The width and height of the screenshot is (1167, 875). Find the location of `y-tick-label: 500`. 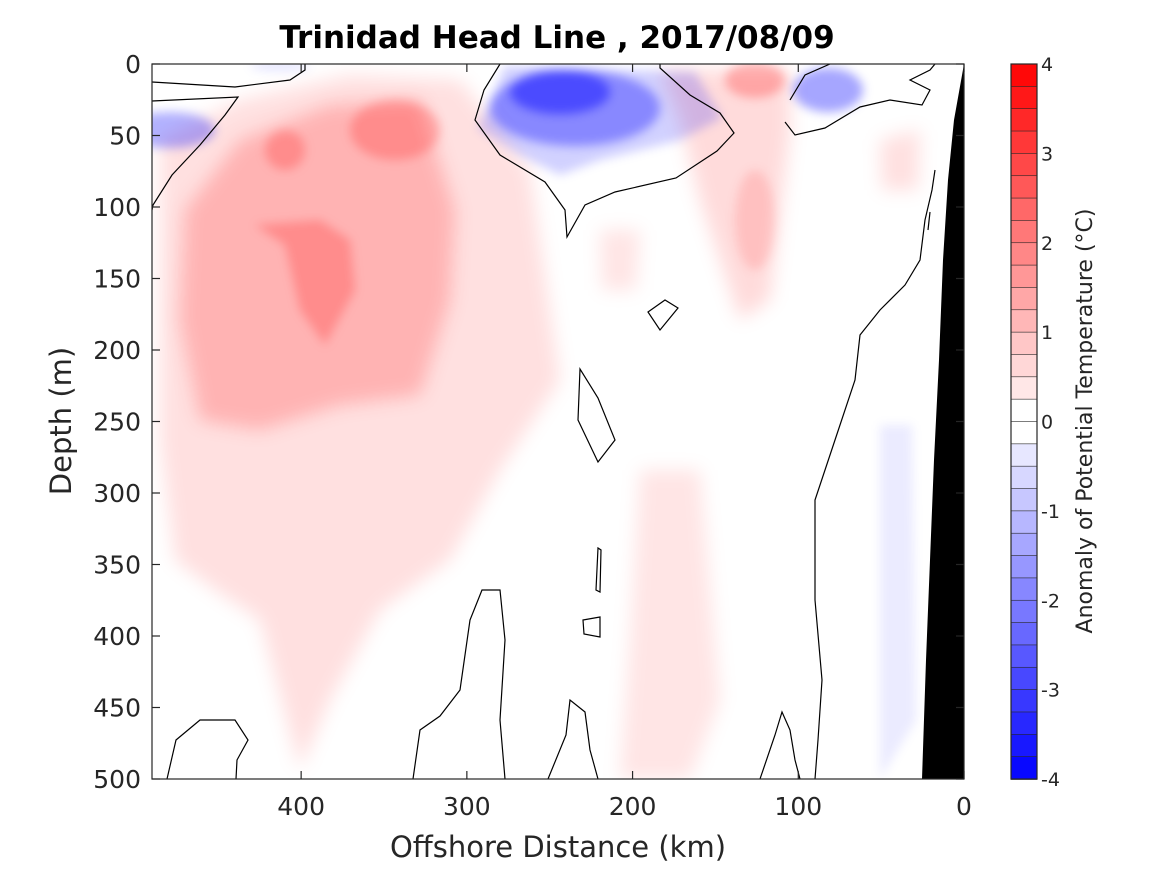

y-tick-label: 500 is located at coordinates (117, 779).